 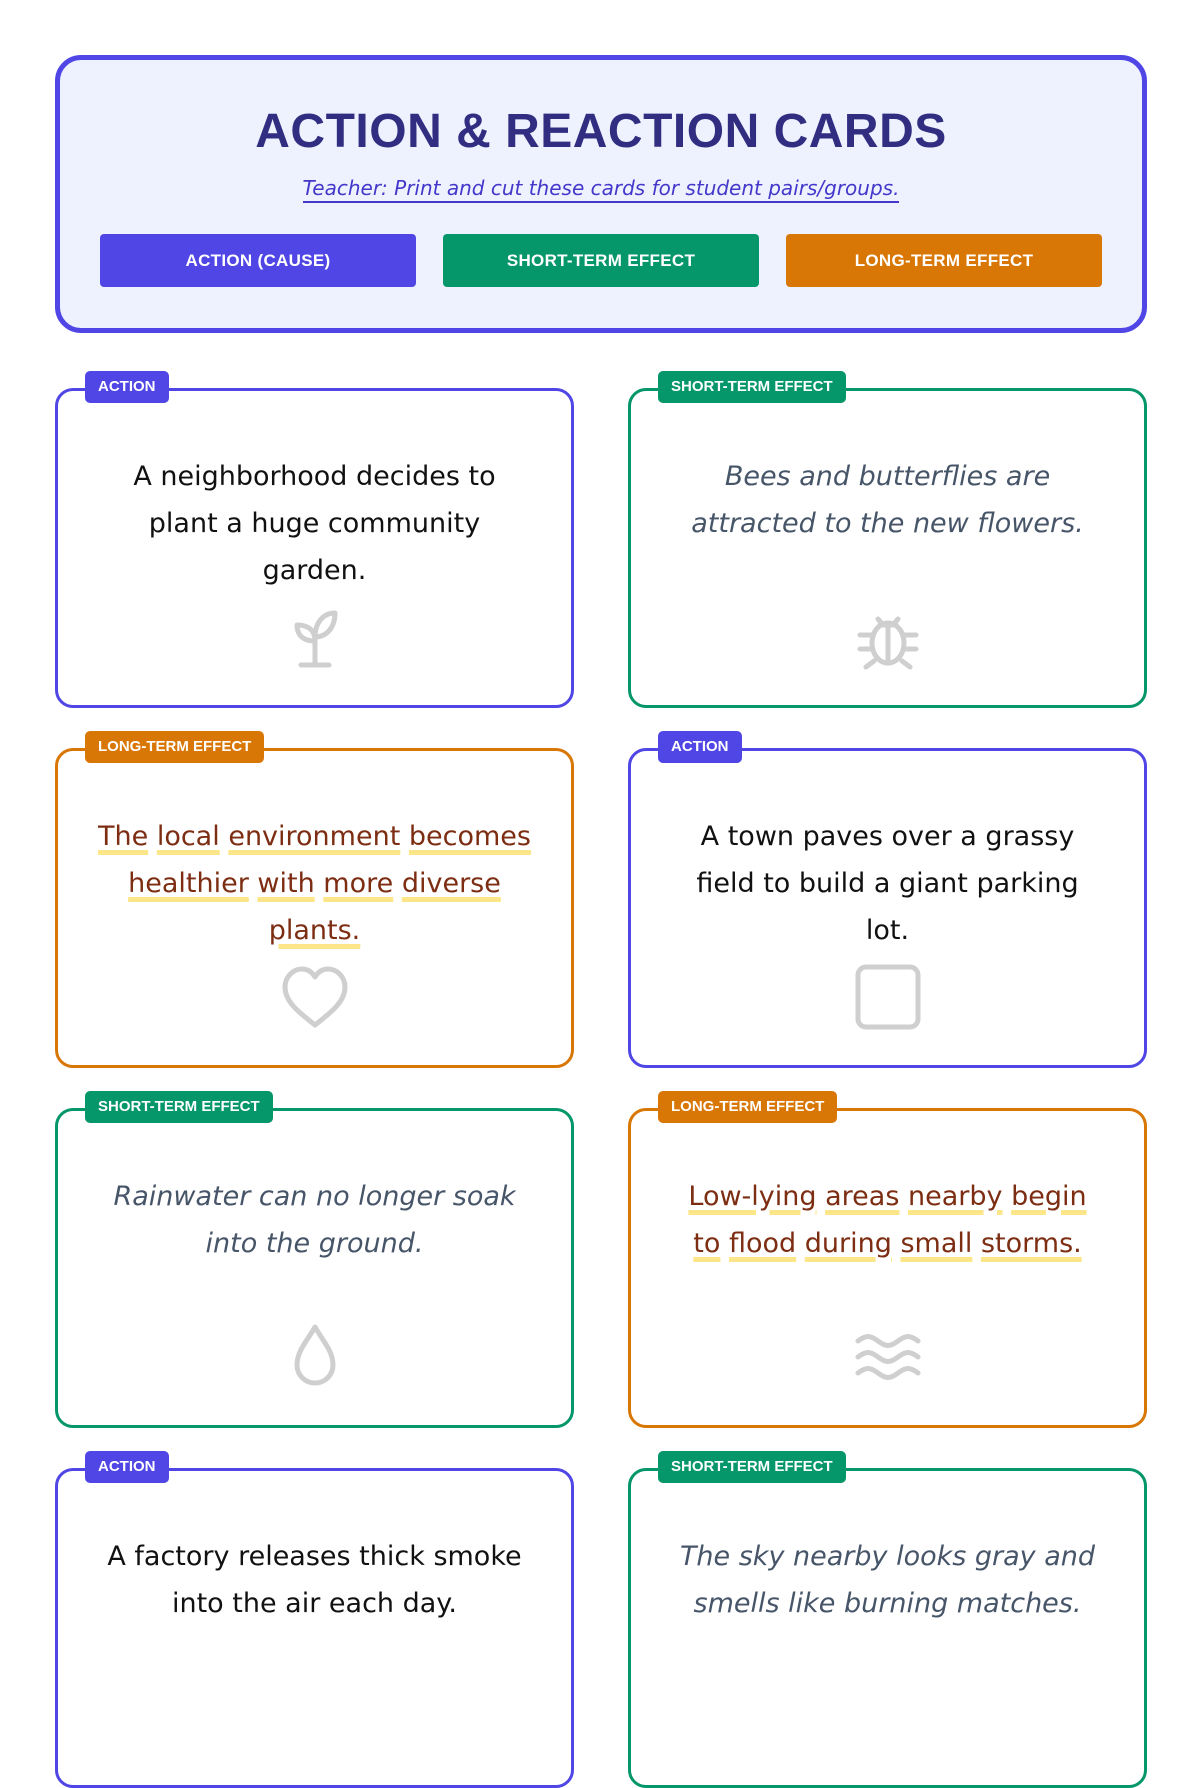 I want to click on bug-icon, so click(x=888, y=637).